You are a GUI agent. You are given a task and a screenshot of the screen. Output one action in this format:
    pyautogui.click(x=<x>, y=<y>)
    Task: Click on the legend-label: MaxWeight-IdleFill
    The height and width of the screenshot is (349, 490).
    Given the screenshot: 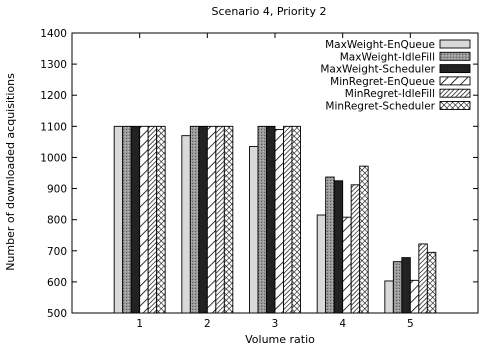 What is the action you would take?
    pyautogui.click(x=387, y=57)
    